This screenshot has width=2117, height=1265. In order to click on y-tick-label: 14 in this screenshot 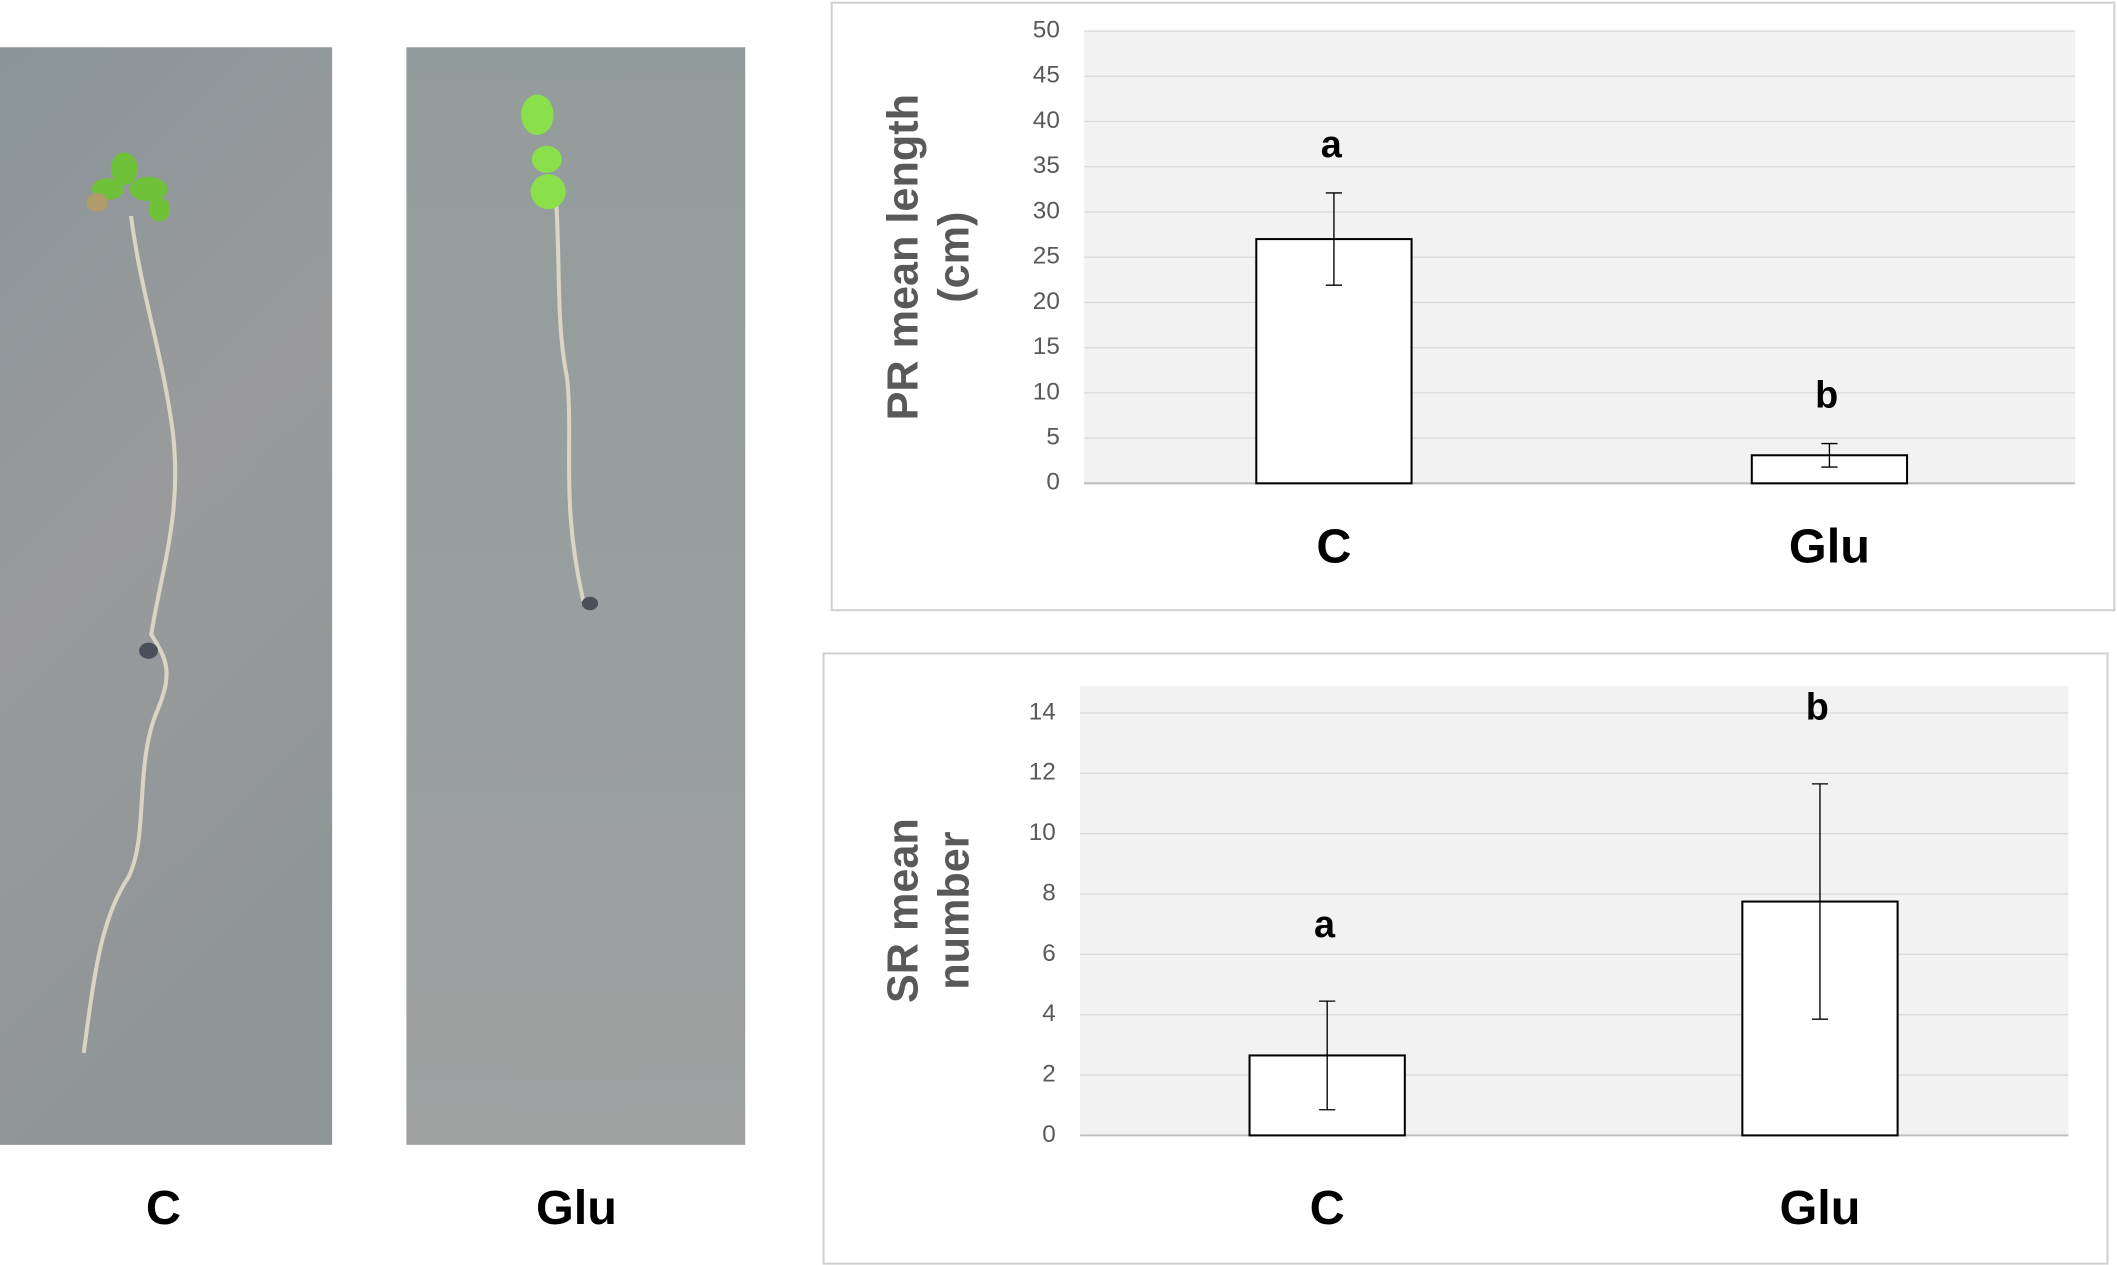, I will do `click(1042, 711)`.